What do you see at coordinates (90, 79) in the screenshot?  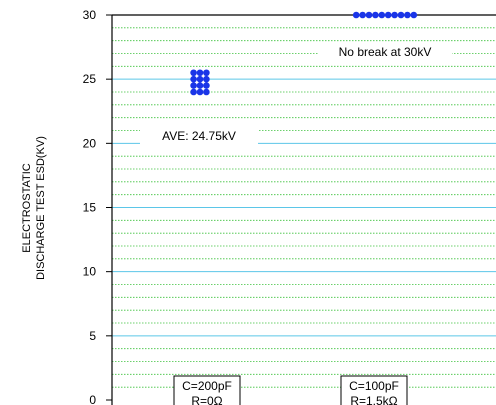 I see `y-tick-label: 25` at bounding box center [90, 79].